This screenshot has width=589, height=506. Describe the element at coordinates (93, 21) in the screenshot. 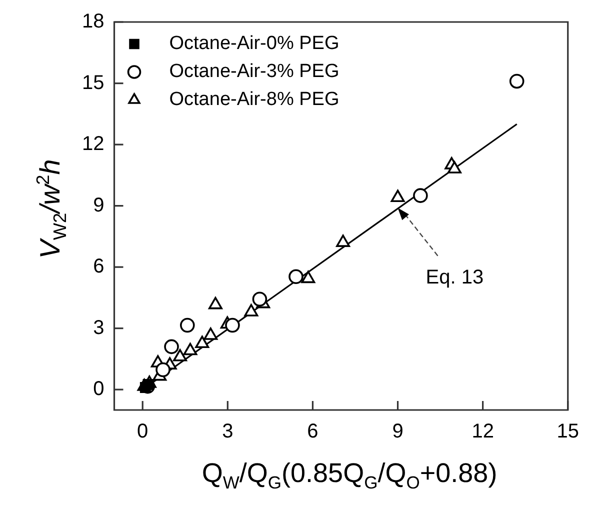

I see `y-tick-label: 18` at that location.